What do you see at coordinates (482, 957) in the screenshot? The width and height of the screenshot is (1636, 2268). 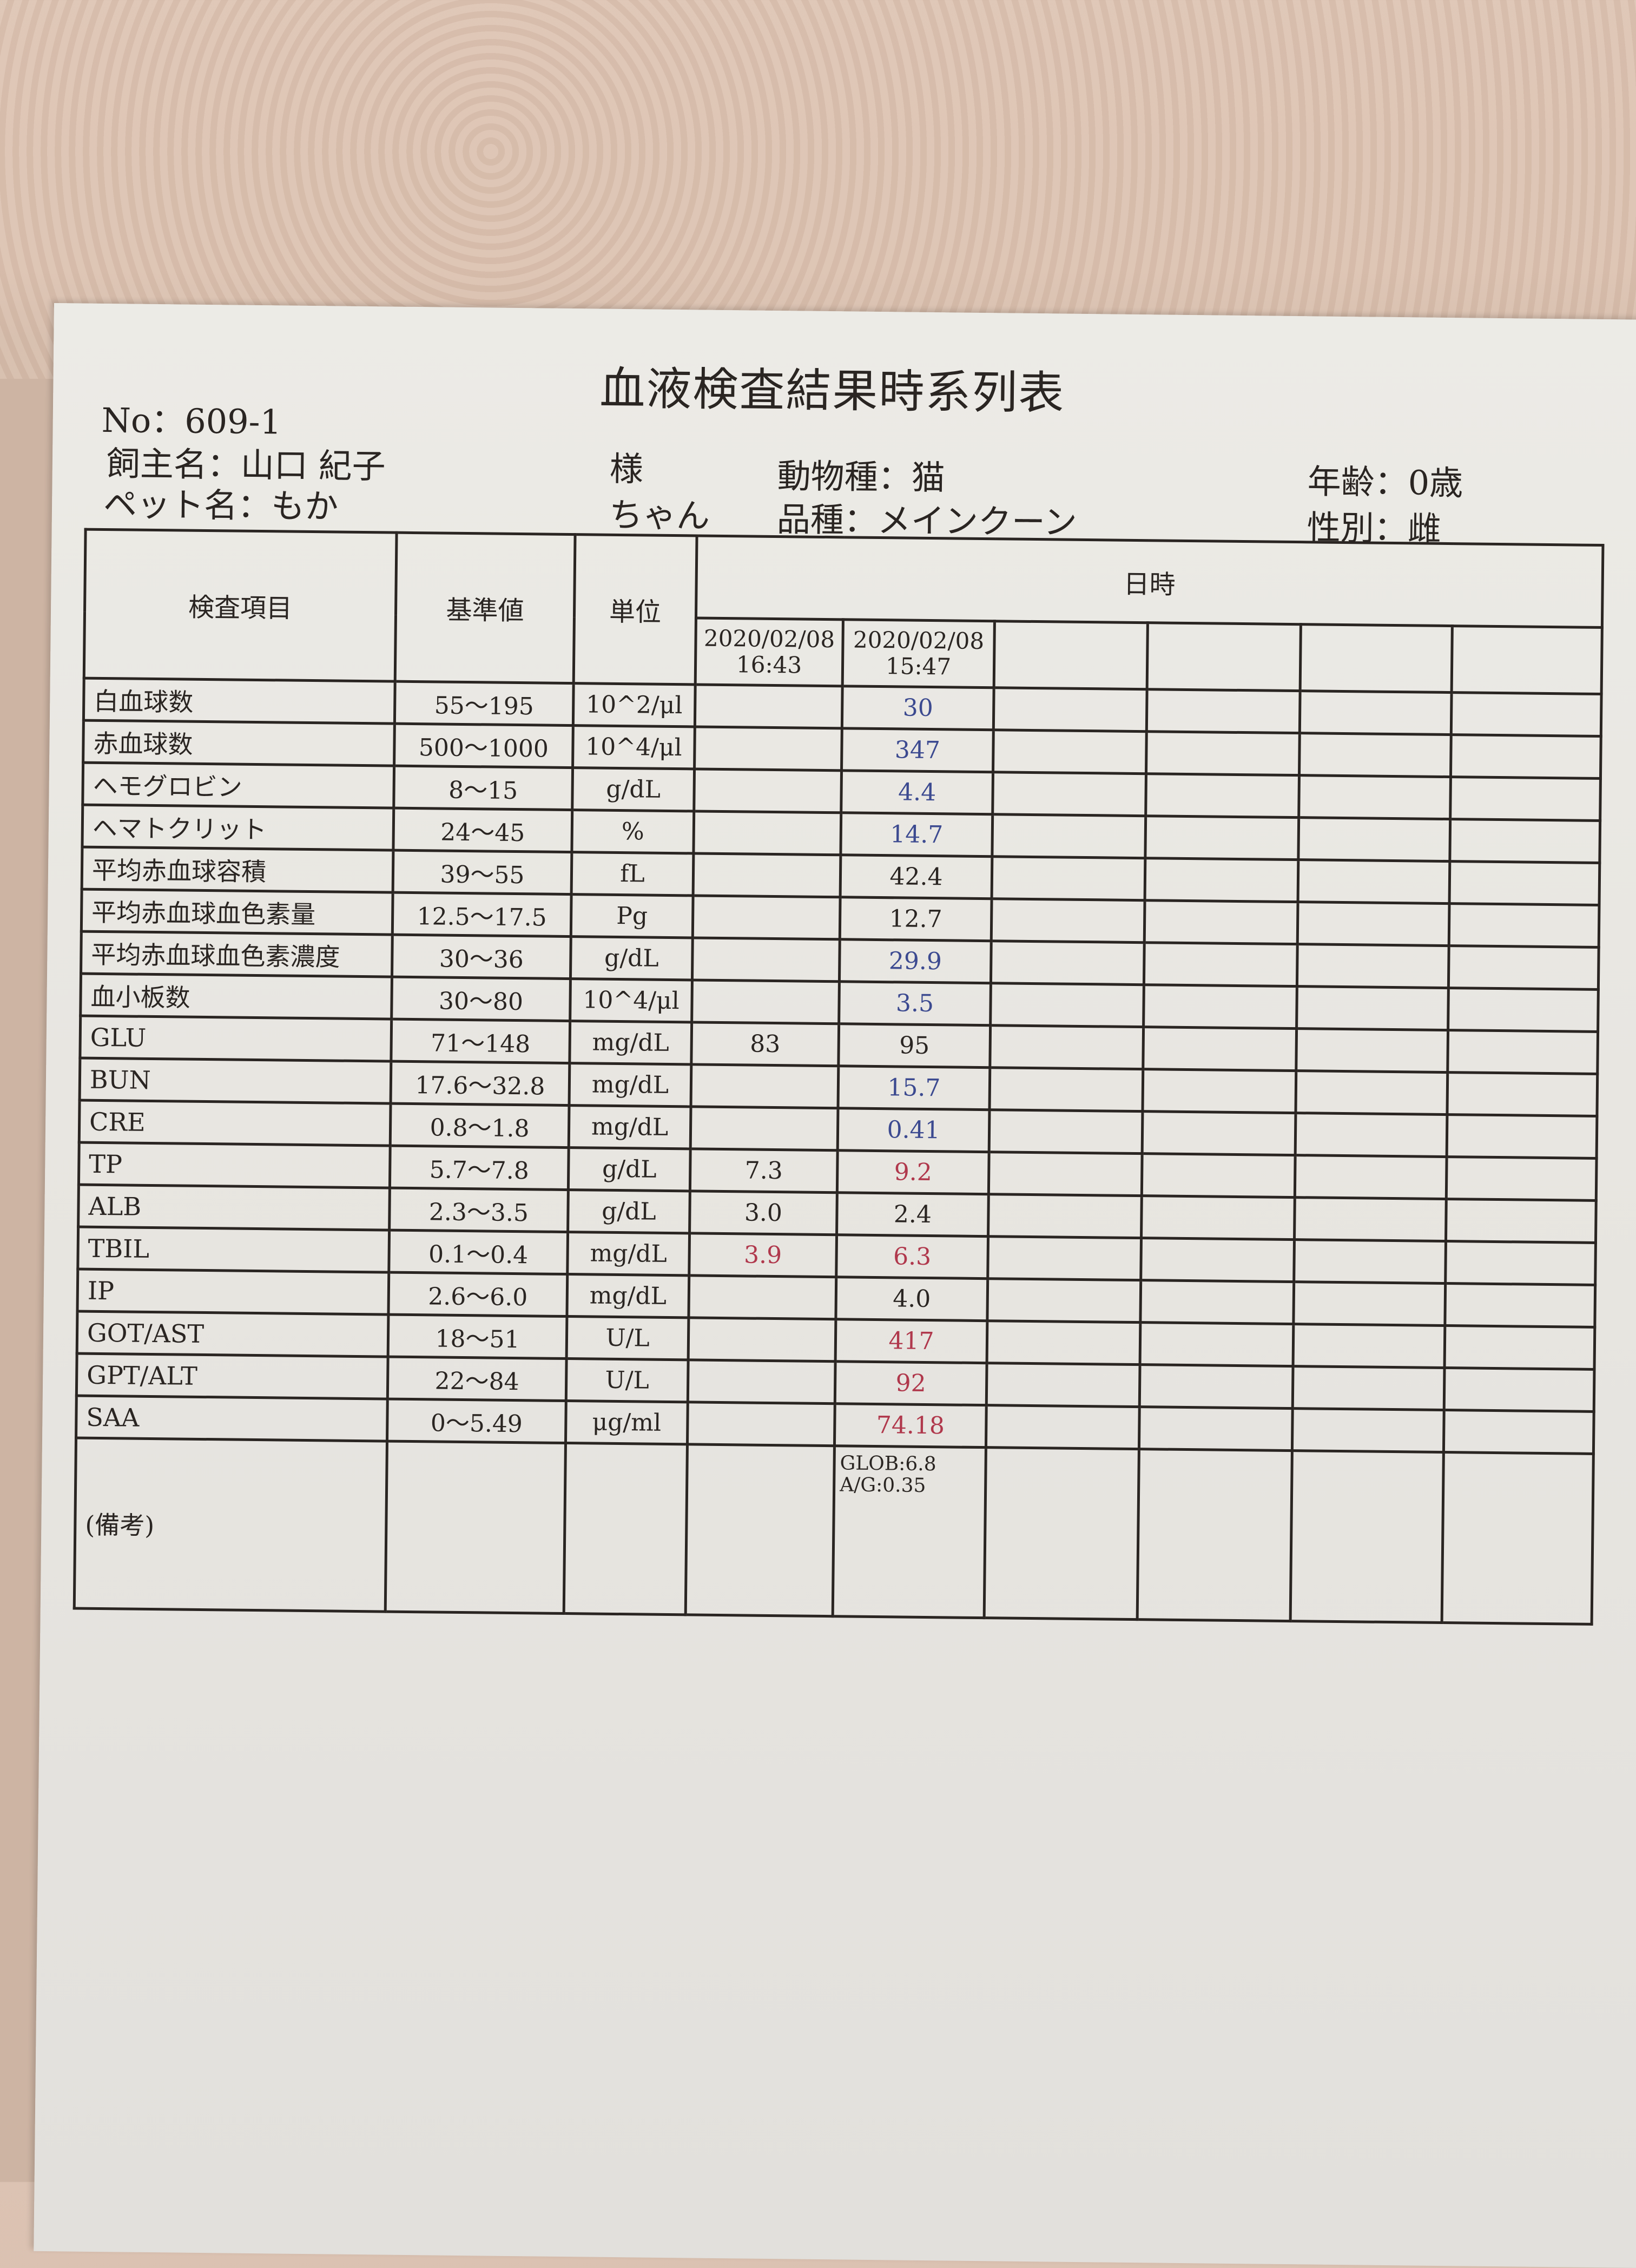 I see `reference-range: 30～36` at bounding box center [482, 957].